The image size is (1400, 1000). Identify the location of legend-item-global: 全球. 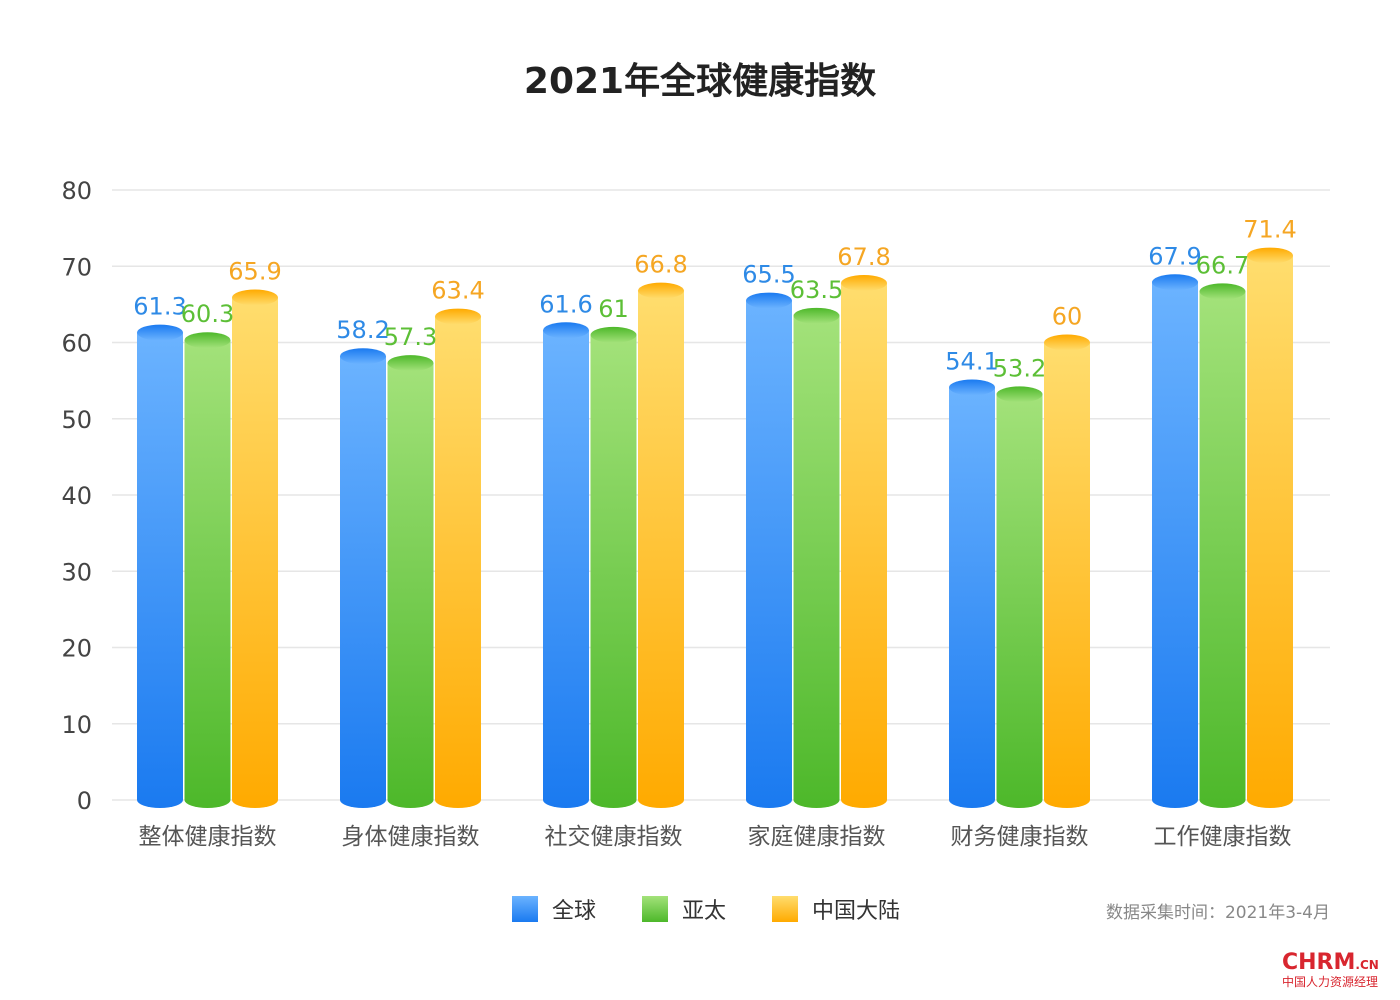
(554, 909).